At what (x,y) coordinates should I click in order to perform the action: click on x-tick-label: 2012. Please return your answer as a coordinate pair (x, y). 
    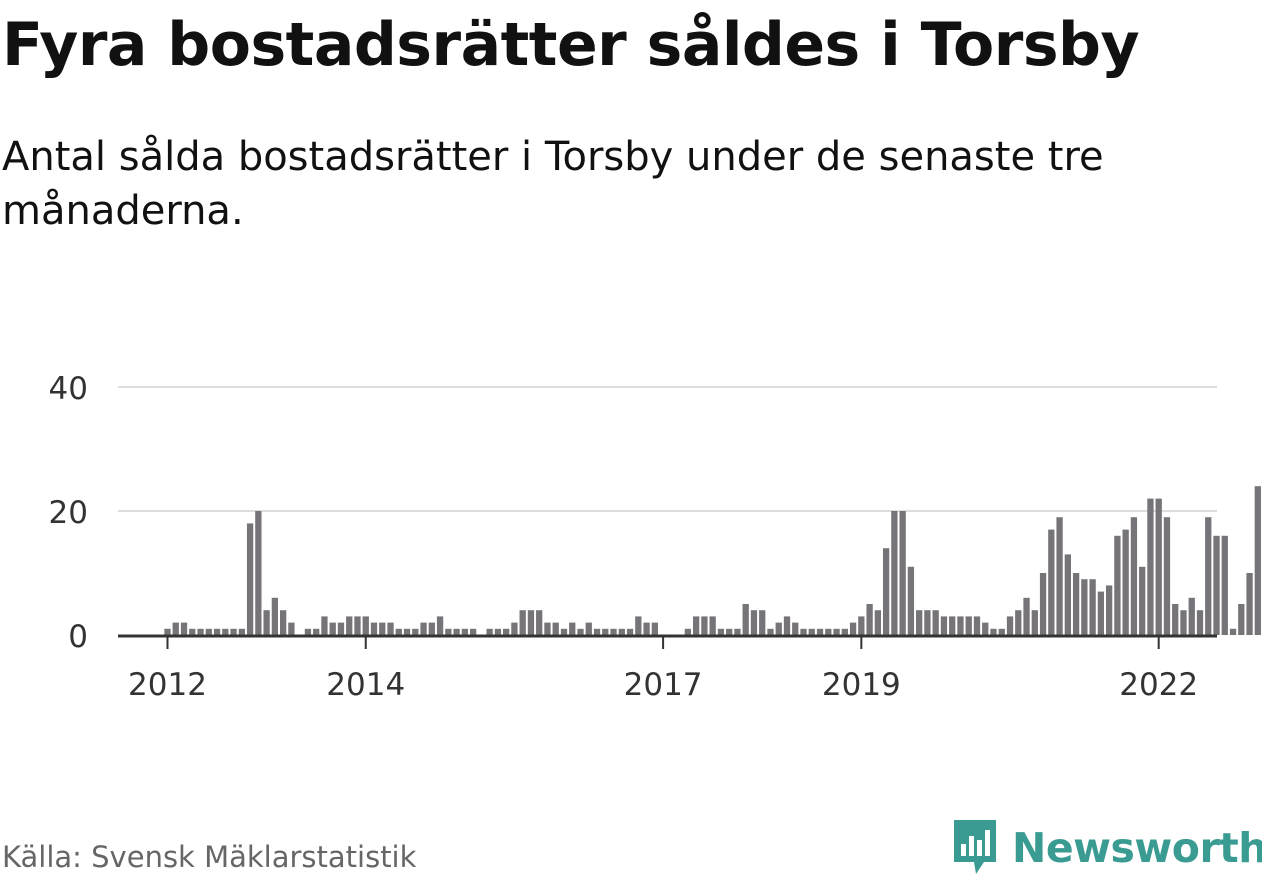
    Looking at the image, I should click on (167, 685).